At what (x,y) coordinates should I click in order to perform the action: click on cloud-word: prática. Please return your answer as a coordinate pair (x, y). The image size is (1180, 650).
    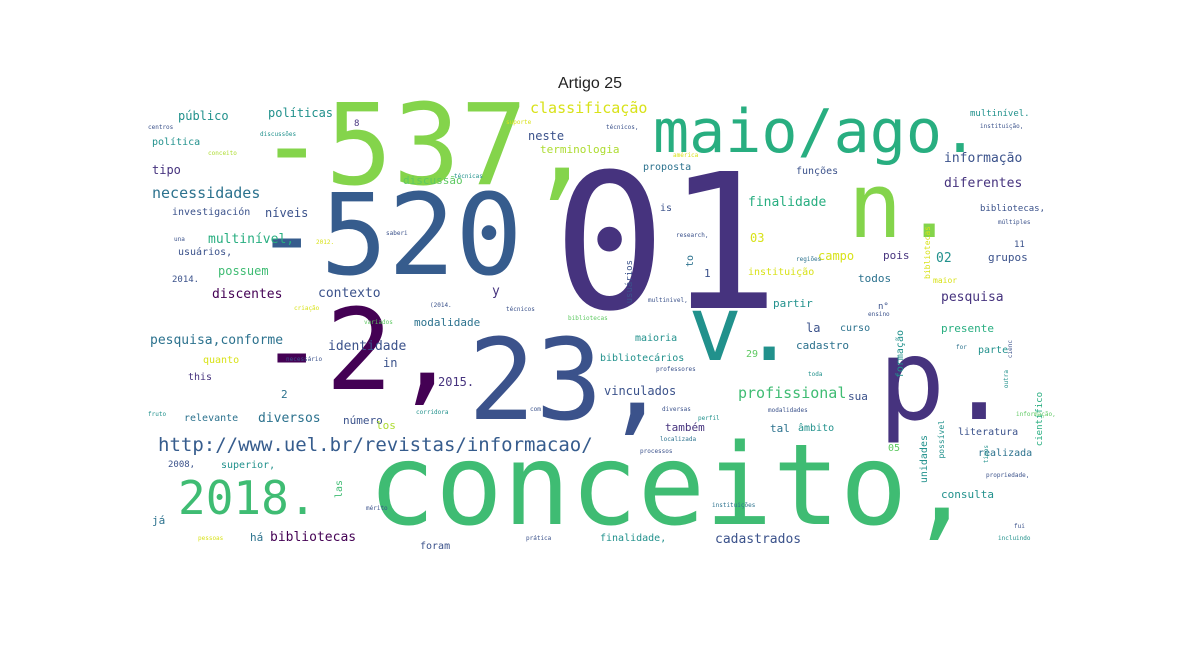
    Looking at the image, I should click on (539, 538).